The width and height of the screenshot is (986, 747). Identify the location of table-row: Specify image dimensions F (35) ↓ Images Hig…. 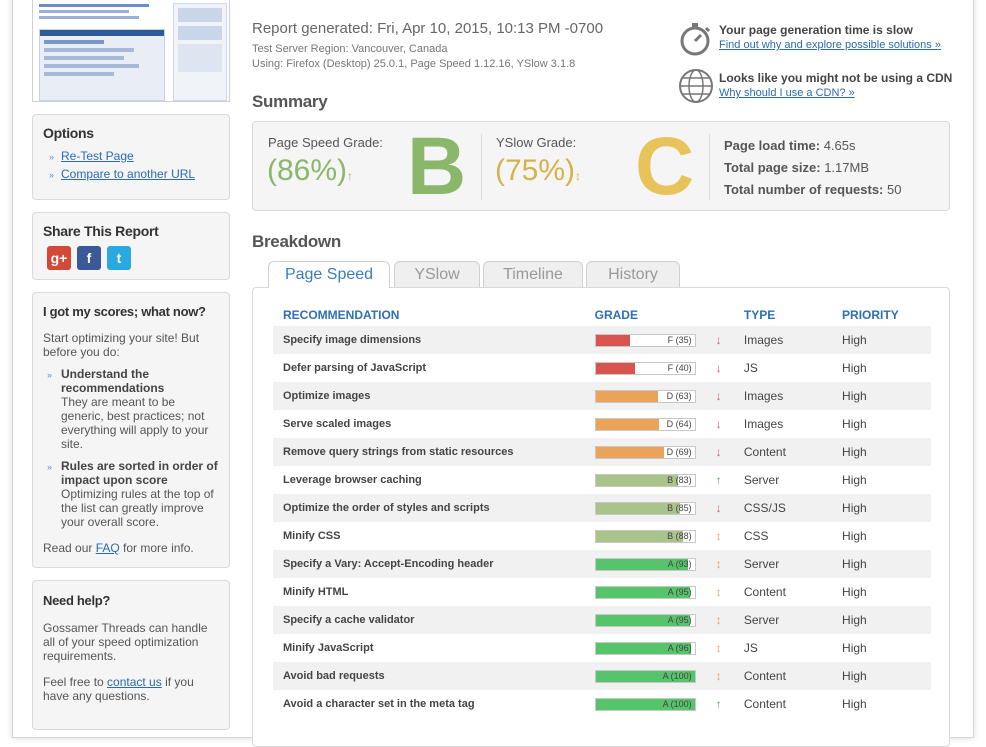
(602, 340).